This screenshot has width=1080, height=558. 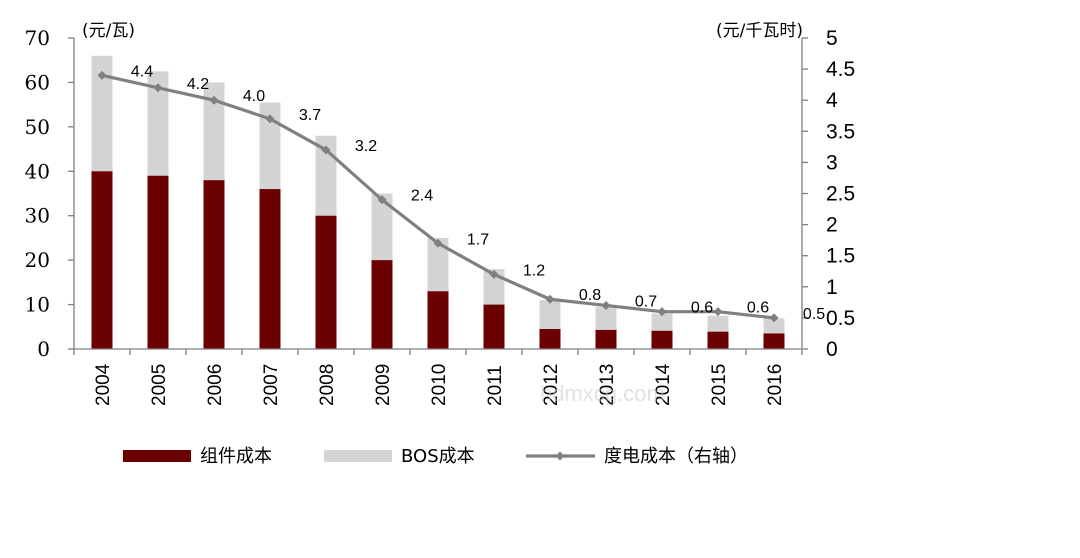 What do you see at coordinates (326, 282) in the screenshot?
I see `bar-module-2008` at bounding box center [326, 282].